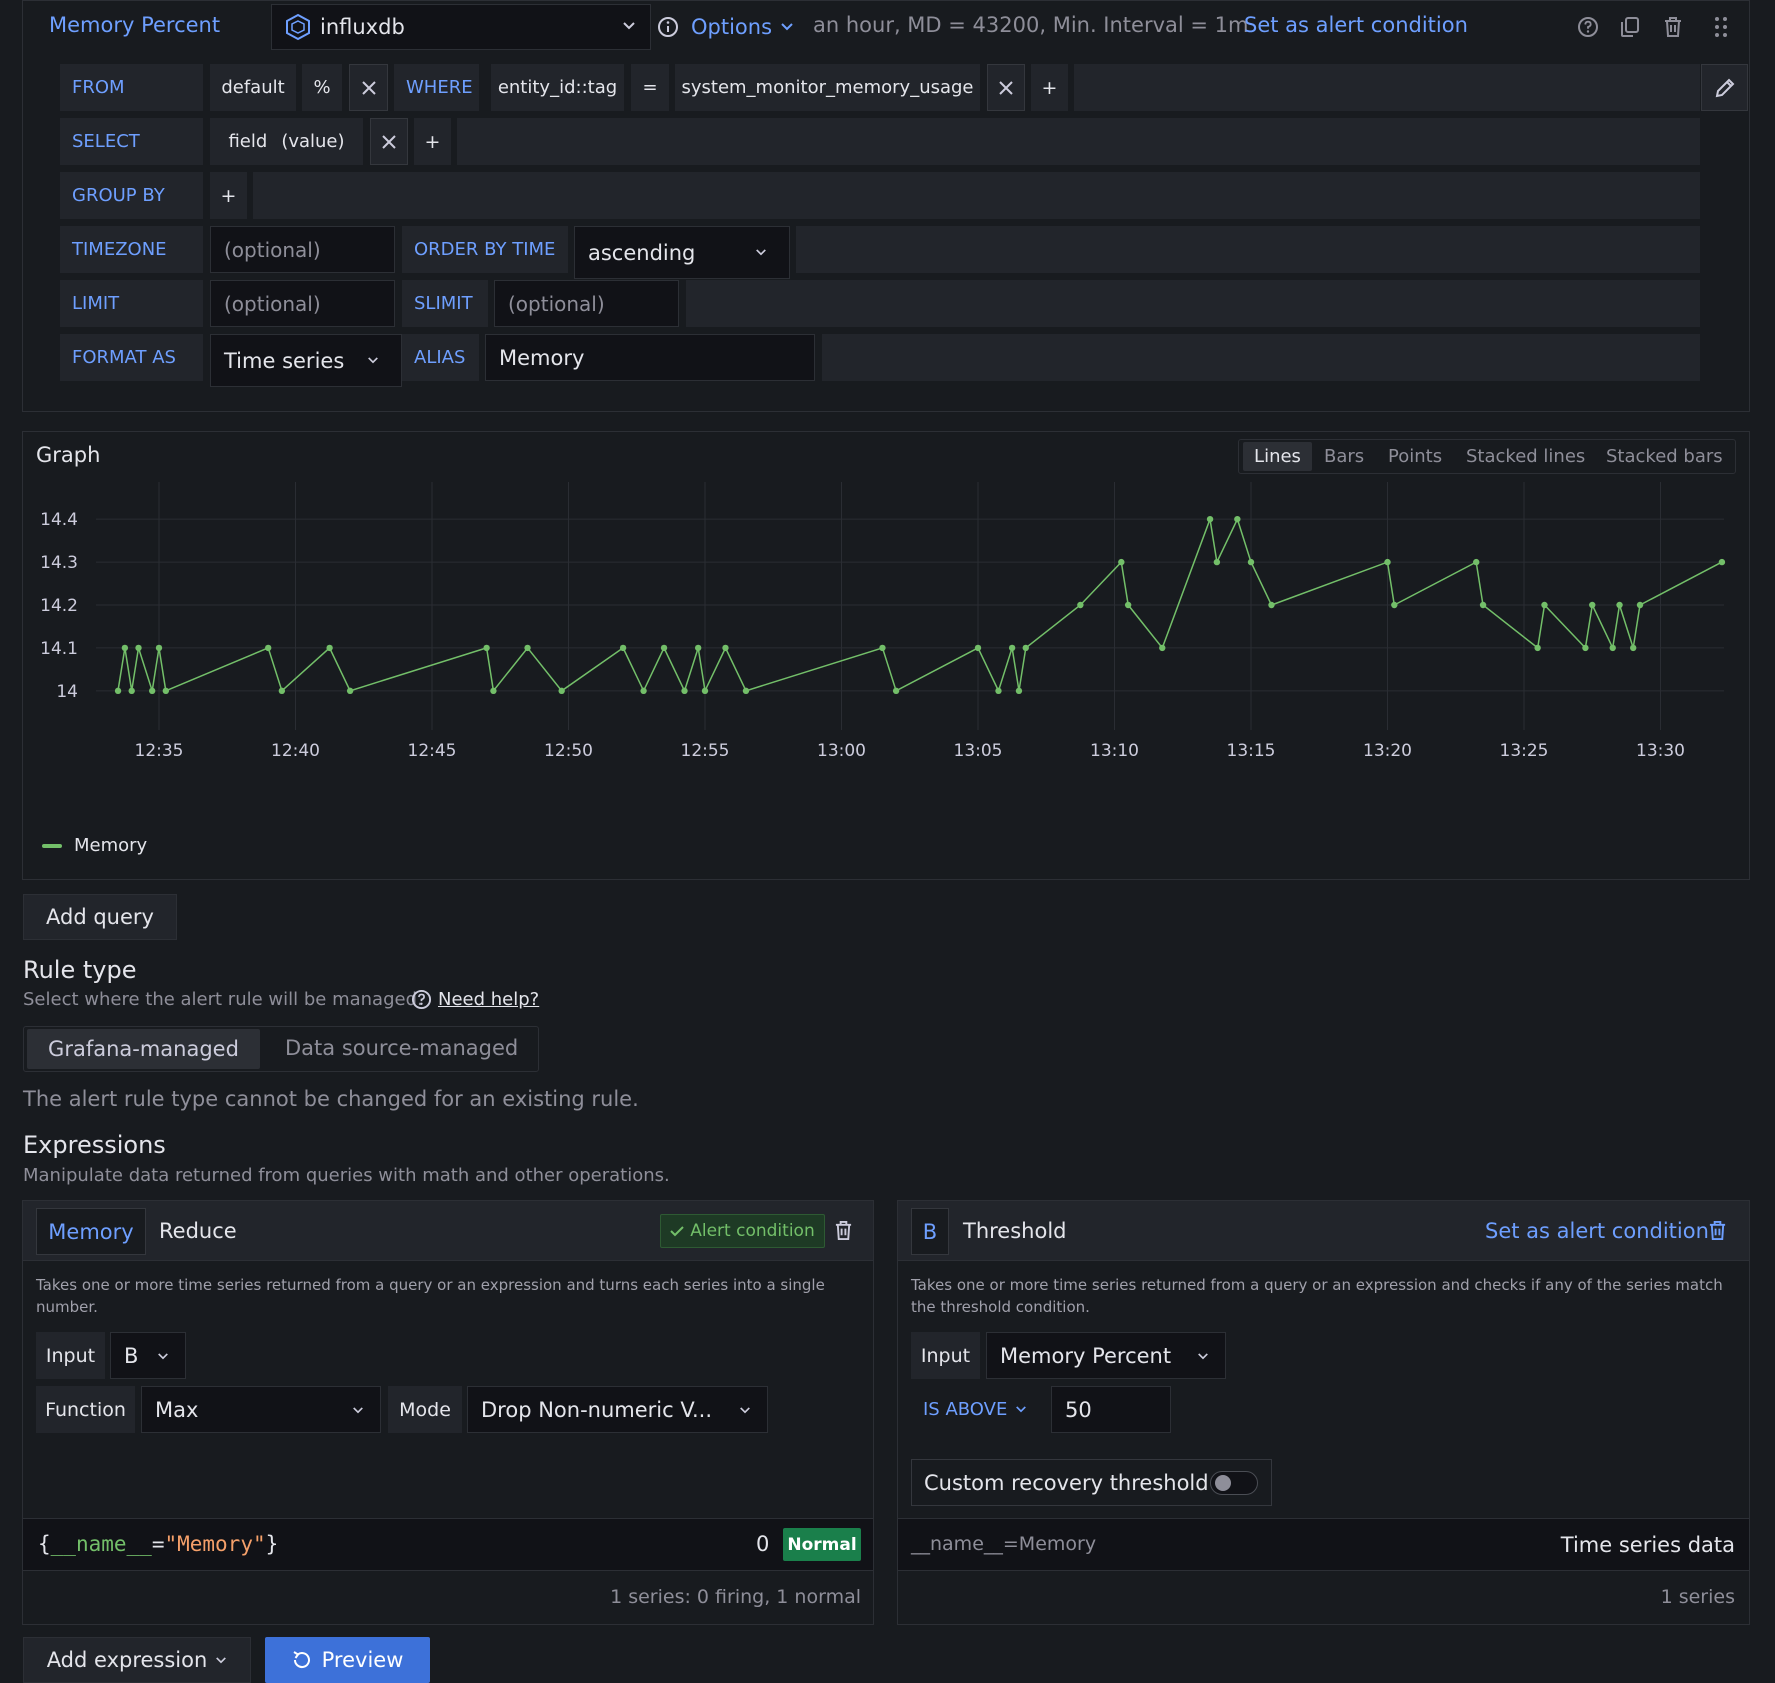 The height and width of the screenshot is (1683, 1775). What do you see at coordinates (742, 1231) in the screenshot?
I see `alert-condition-badge: Alert condition` at bounding box center [742, 1231].